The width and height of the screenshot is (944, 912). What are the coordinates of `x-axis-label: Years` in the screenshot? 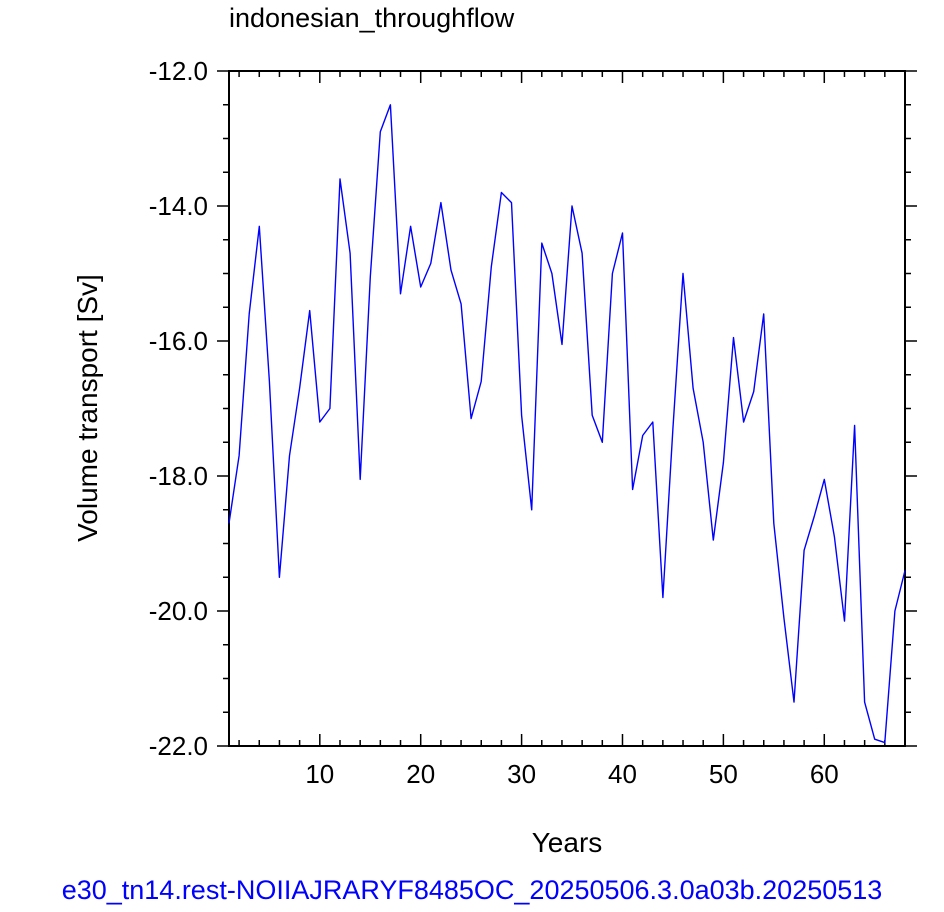 It's located at (567, 842).